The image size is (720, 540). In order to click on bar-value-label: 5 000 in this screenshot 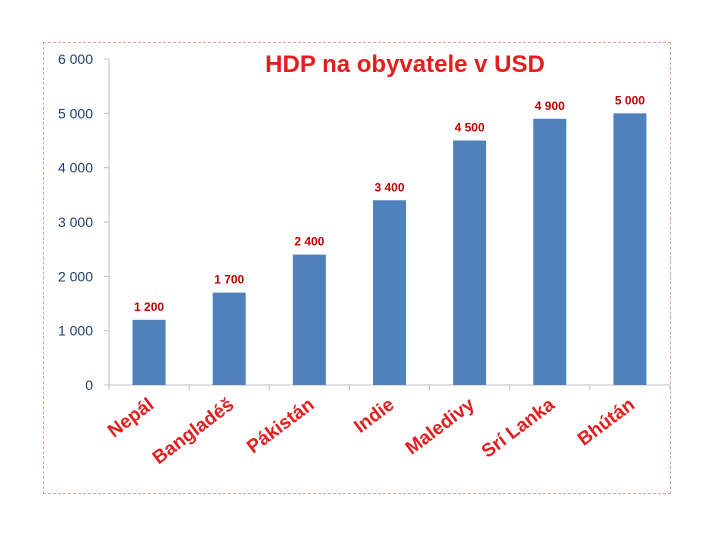, I will do `click(630, 100)`.